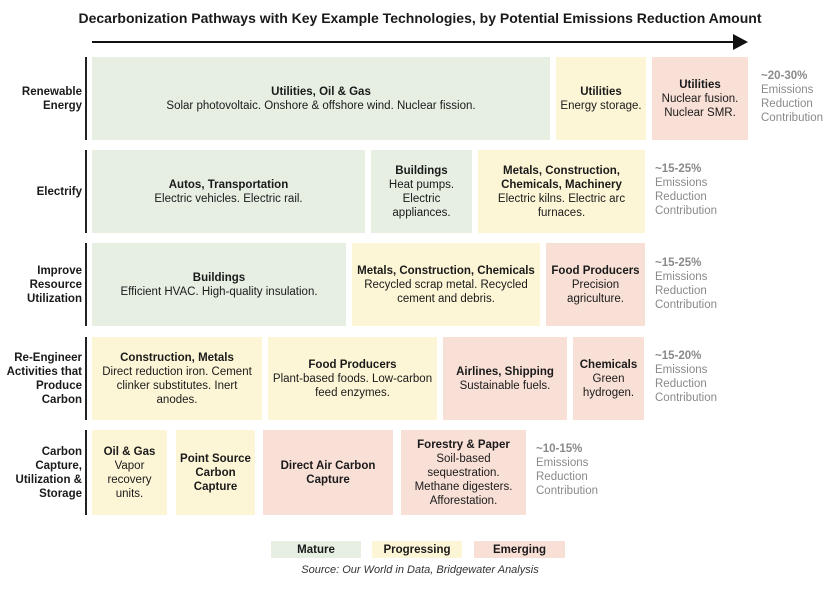 The height and width of the screenshot is (592, 840). Describe the element at coordinates (417, 549) in the screenshot. I see `legend-progressing: Progressing` at that location.